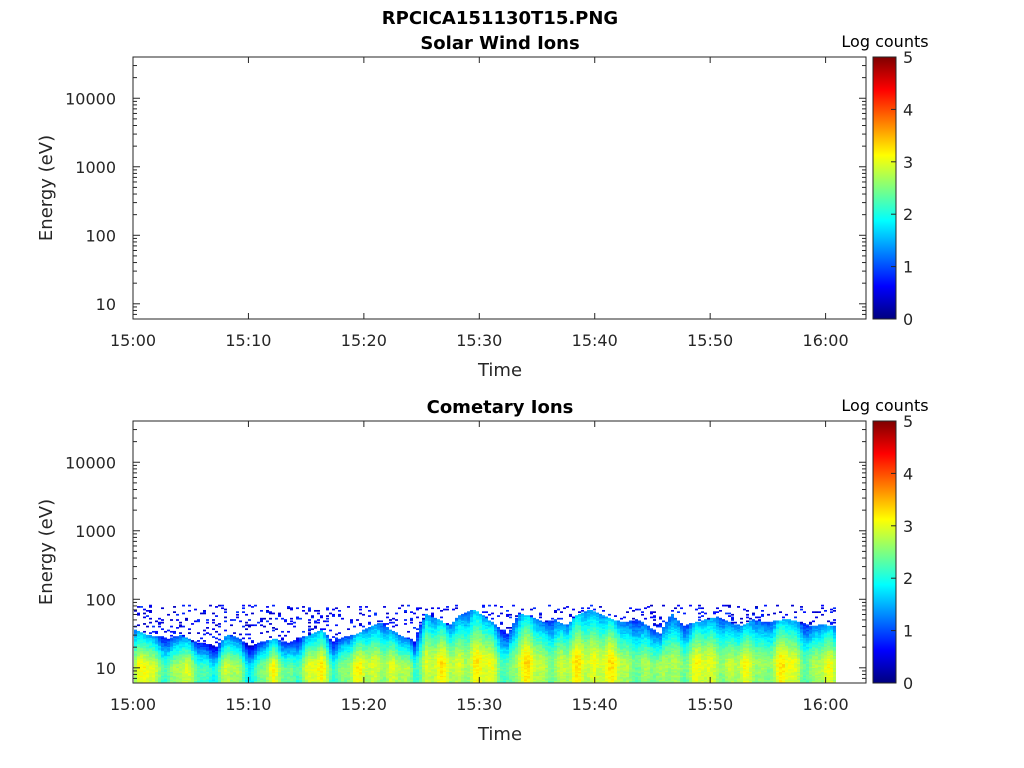 The width and height of the screenshot is (1024, 768). I want to click on x-tick-label: 15:30, so click(479, 340).